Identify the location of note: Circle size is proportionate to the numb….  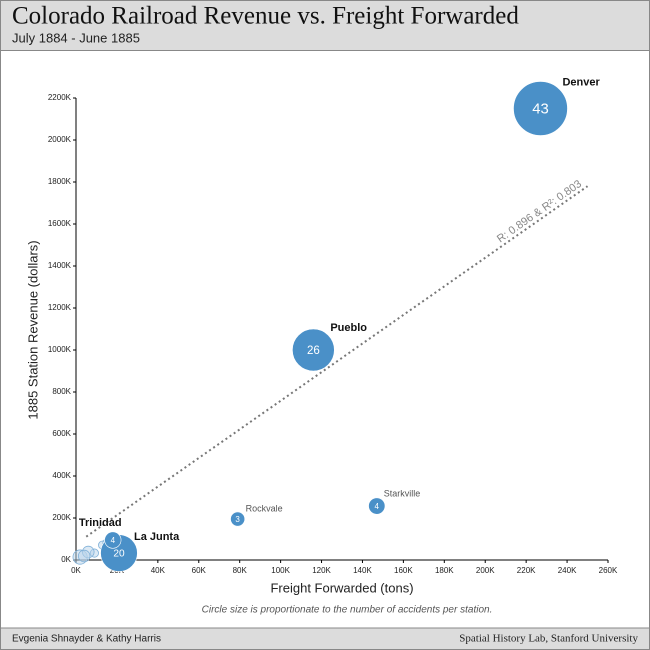
(347, 610).